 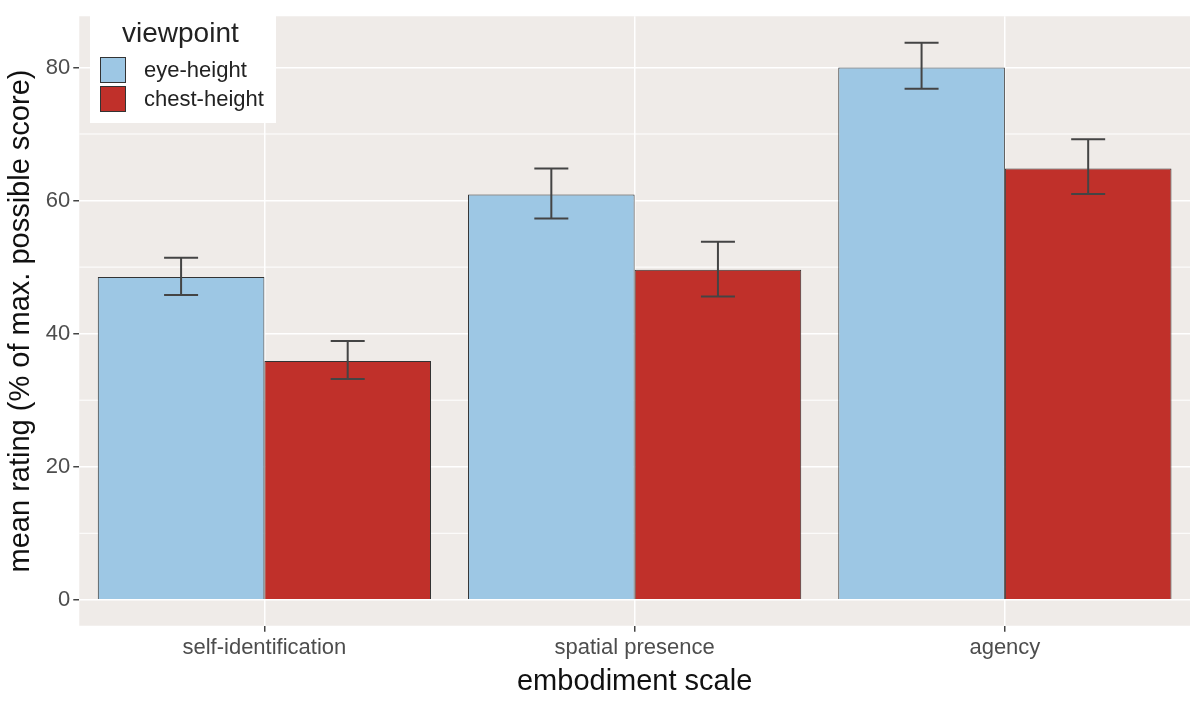 What do you see at coordinates (204, 98) in the screenshot?
I see `legend-label: chest-height` at bounding box center [204, 98].